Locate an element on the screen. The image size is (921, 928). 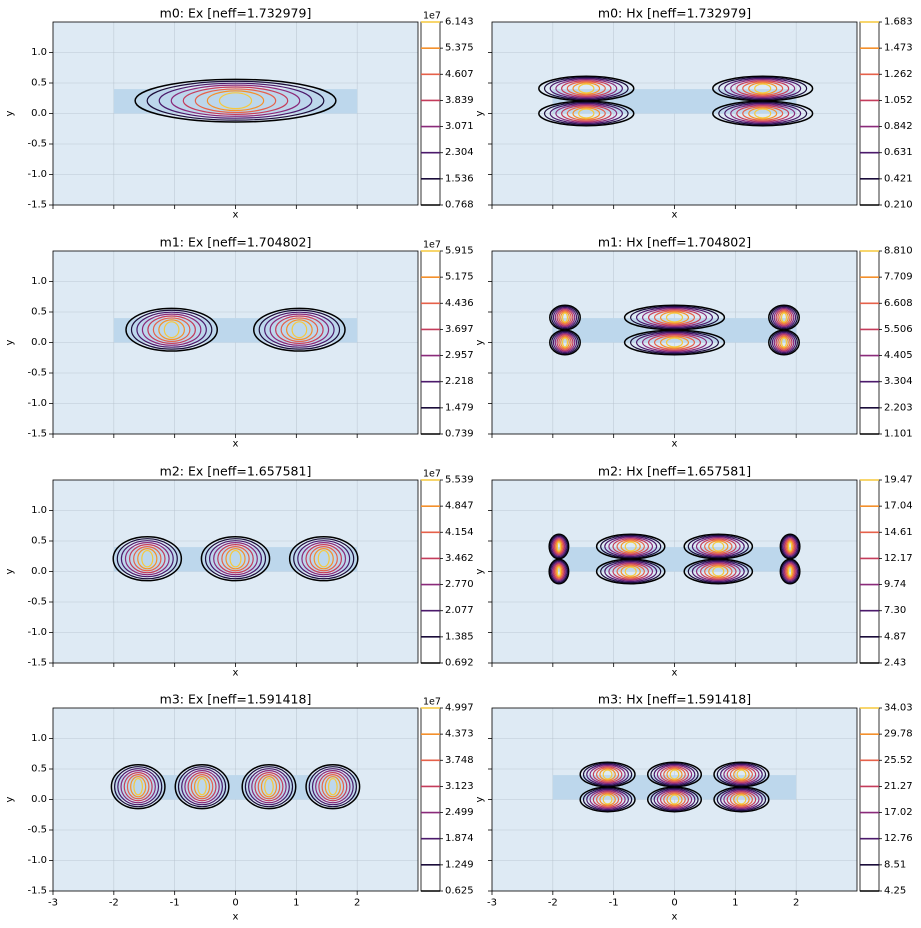
x-tick-label: 1 is located at coordinates (735, 903).